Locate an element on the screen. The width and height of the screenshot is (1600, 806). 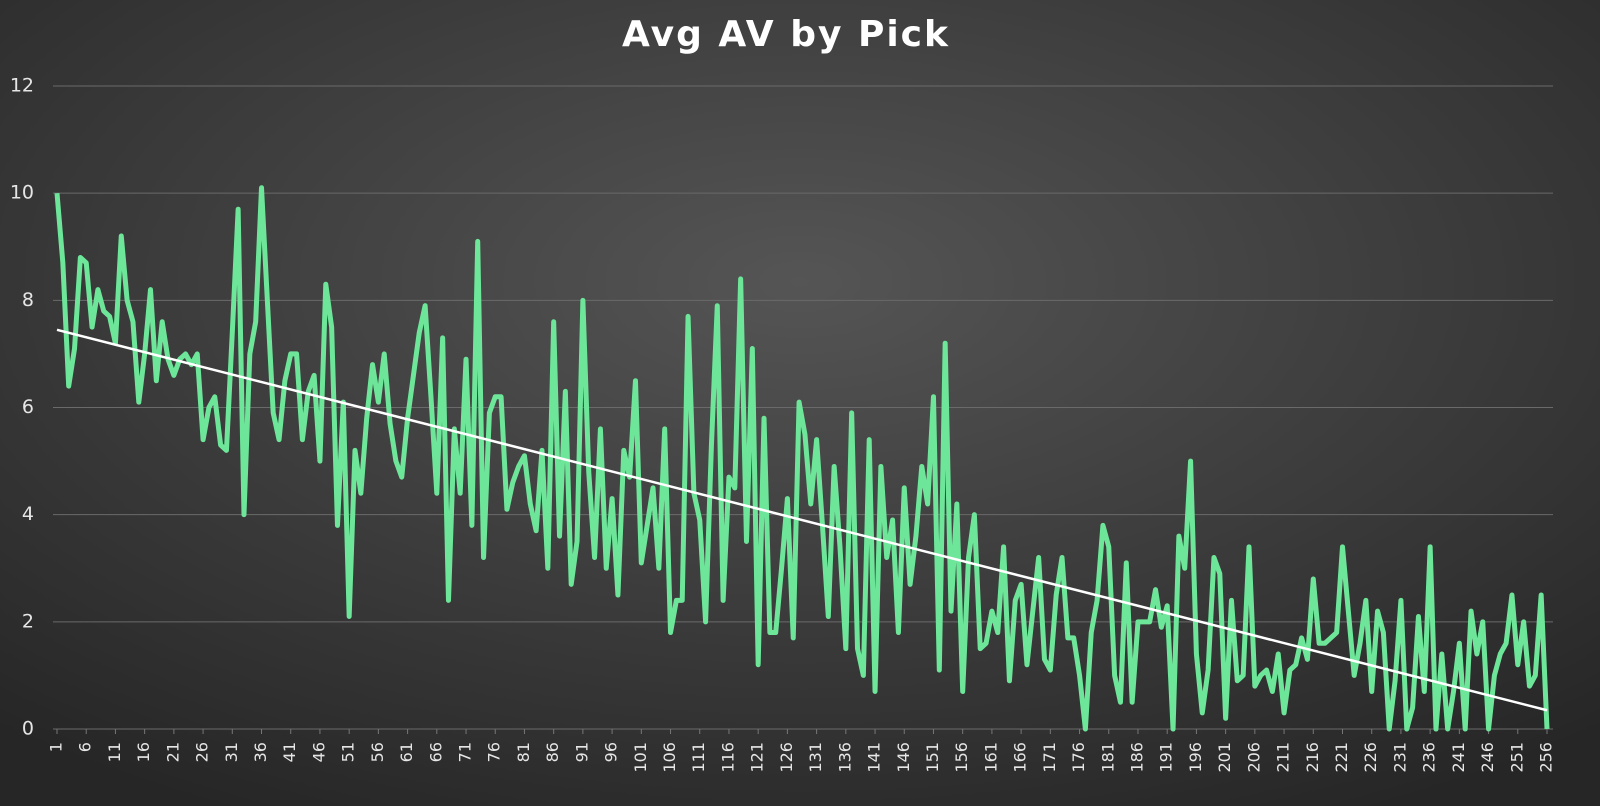
x-tick-label: 66 is located at coordinates (435, 752).